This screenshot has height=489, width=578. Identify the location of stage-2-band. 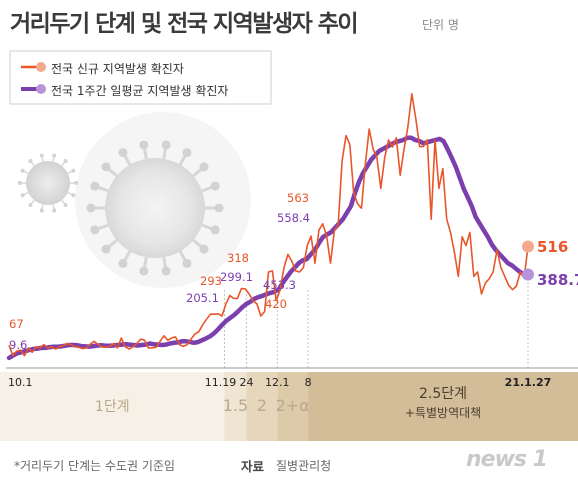
(235, 406).